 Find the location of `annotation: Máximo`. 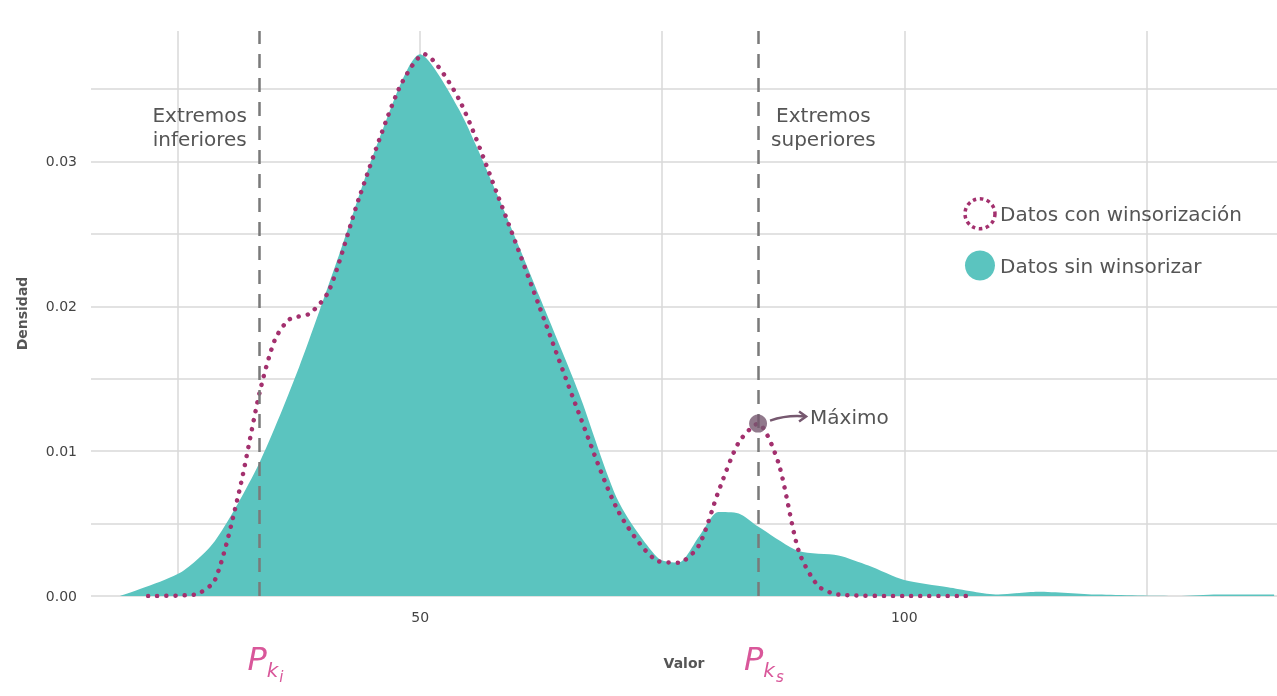

annotation: Máximo is located at coordinates (849, 416).